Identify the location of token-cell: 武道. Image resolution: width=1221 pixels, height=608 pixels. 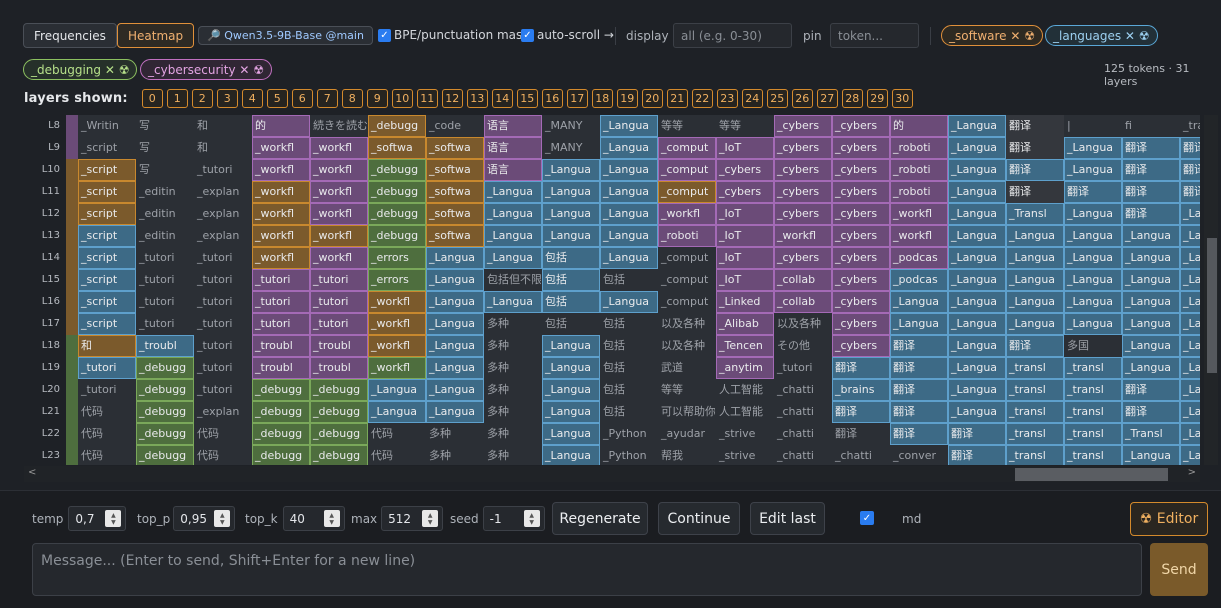
(687, 368).